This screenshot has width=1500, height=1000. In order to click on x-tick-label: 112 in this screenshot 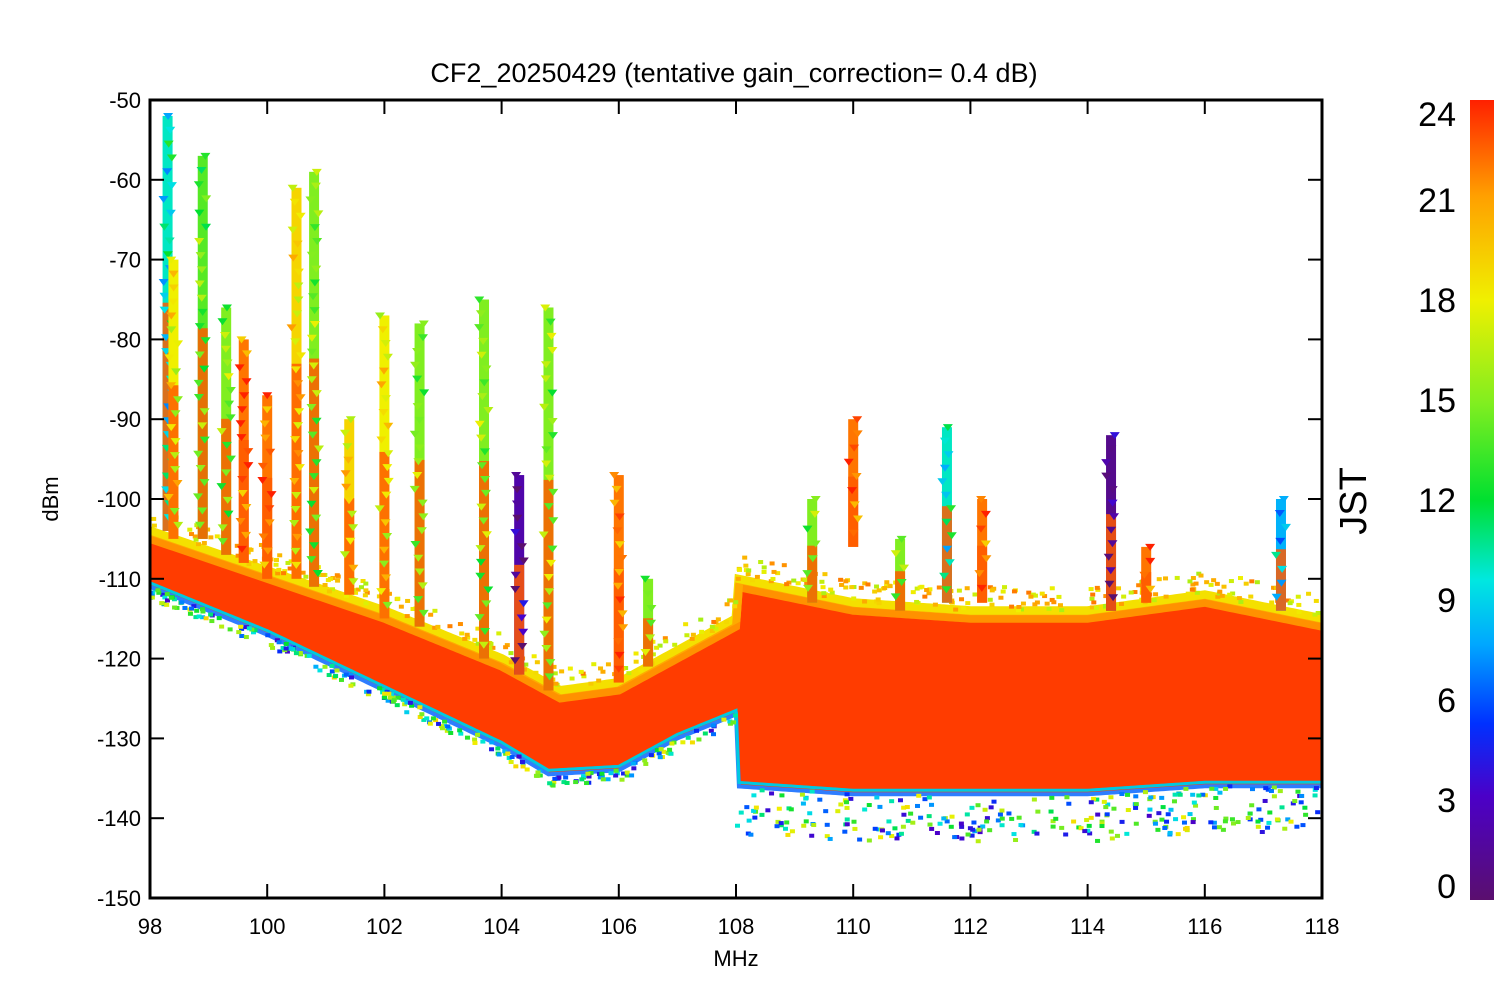, I will do `click(970, 926)`.